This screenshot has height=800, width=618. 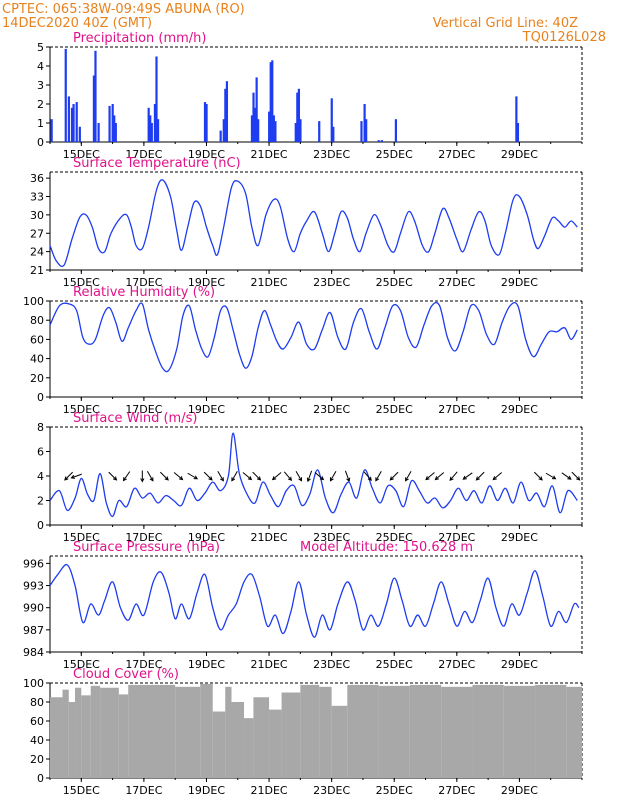 I want to click on y-tick-label: 60, so click(x=37, y=339).